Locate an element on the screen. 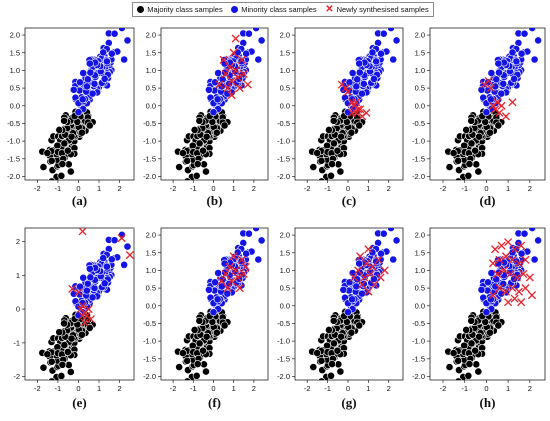 Image resolution: width=550 pixels, height=421 pixels. red-x-icon: ✕ is located at coordinates (329, 9).